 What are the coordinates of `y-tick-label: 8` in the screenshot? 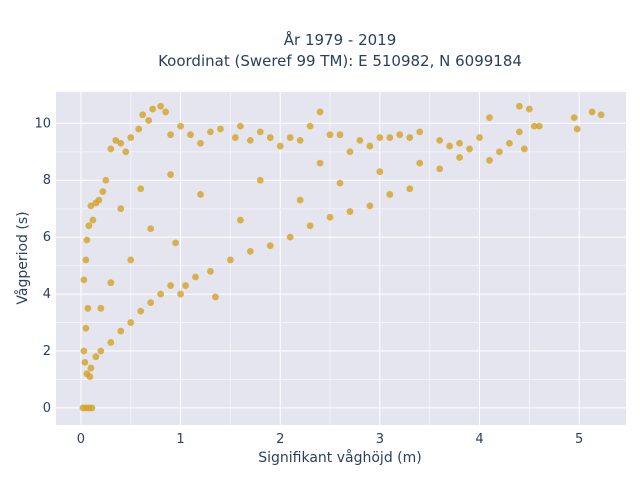 It's located at (47, 180).